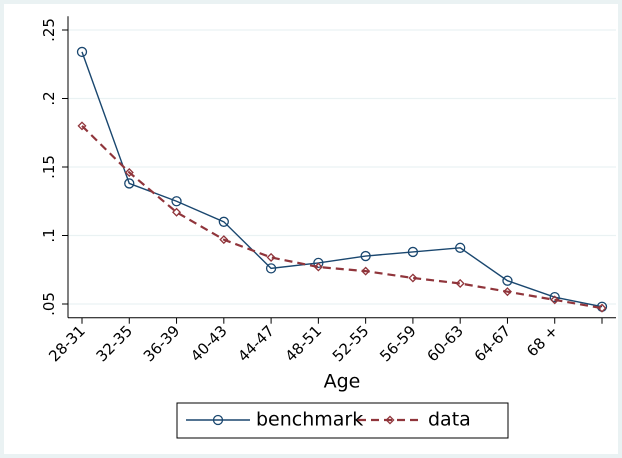  I want to click on y-tick-label: .2, so click(49, 98).